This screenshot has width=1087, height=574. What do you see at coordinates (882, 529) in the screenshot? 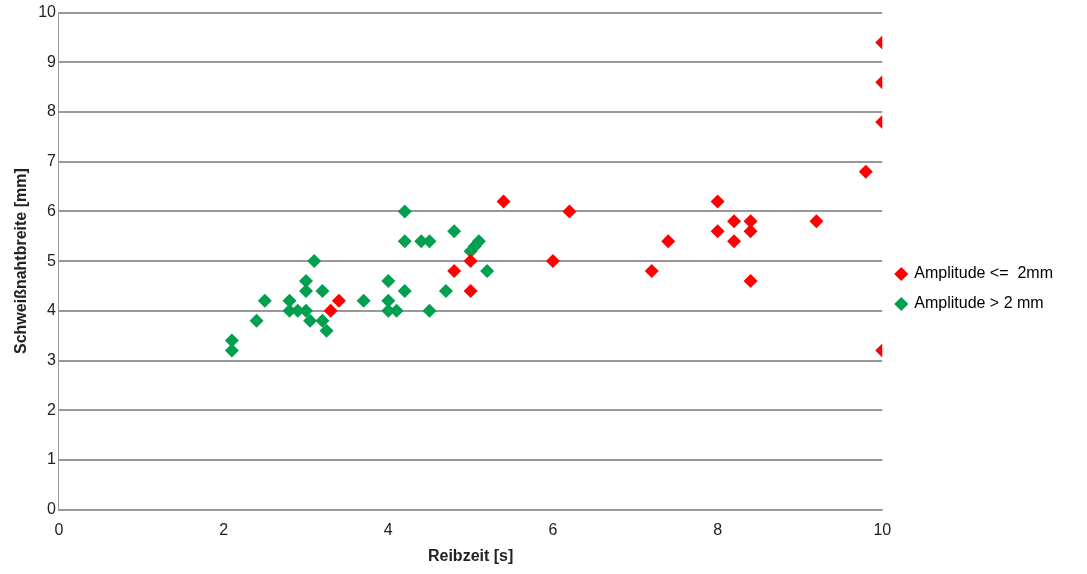
I see `x-tick-label: 10` at bounding box center [882, 529].